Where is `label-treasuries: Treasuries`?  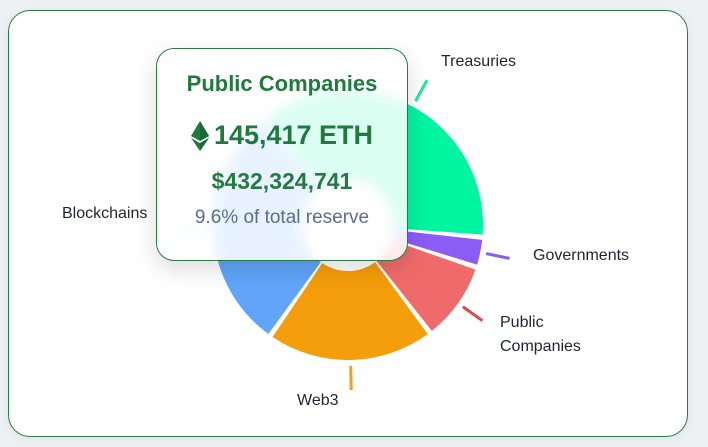 label-treasuries: Treasuries is located at coordinates (478, 61).